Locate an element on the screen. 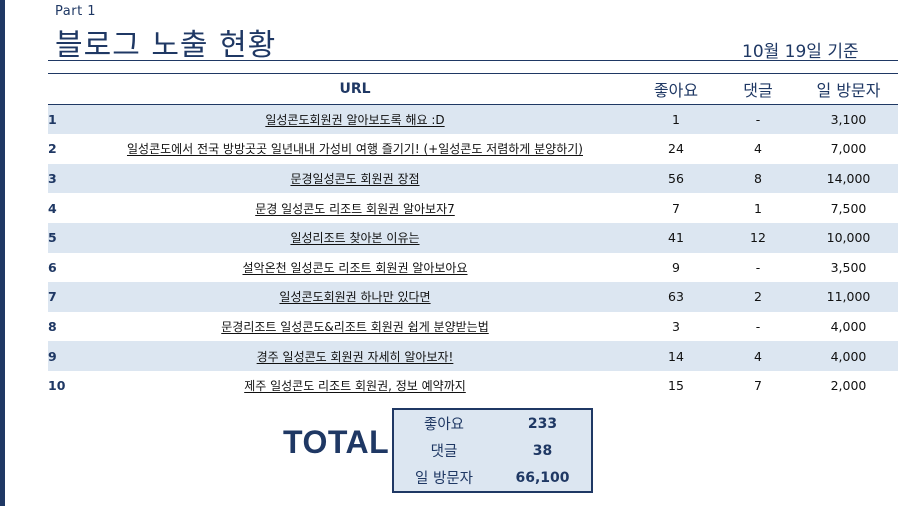 The height and width of the screenshot is (506, 900). likes-cell: 1 is located at coordinates (676, 119).